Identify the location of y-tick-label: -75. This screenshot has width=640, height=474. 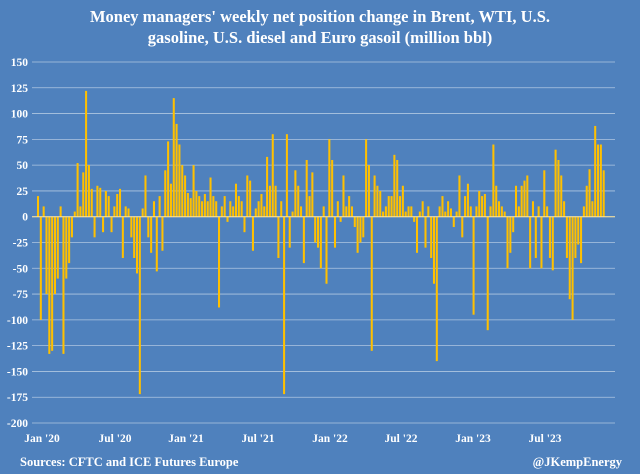
(21, 295).